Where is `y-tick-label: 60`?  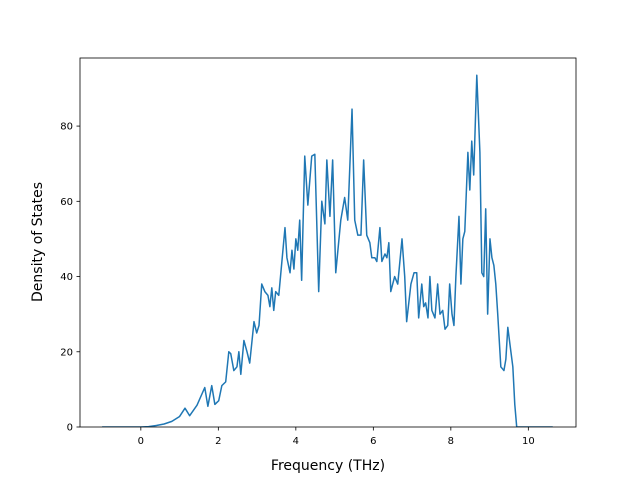 y-tick-label: 60 is located at coordinates (66, 202).